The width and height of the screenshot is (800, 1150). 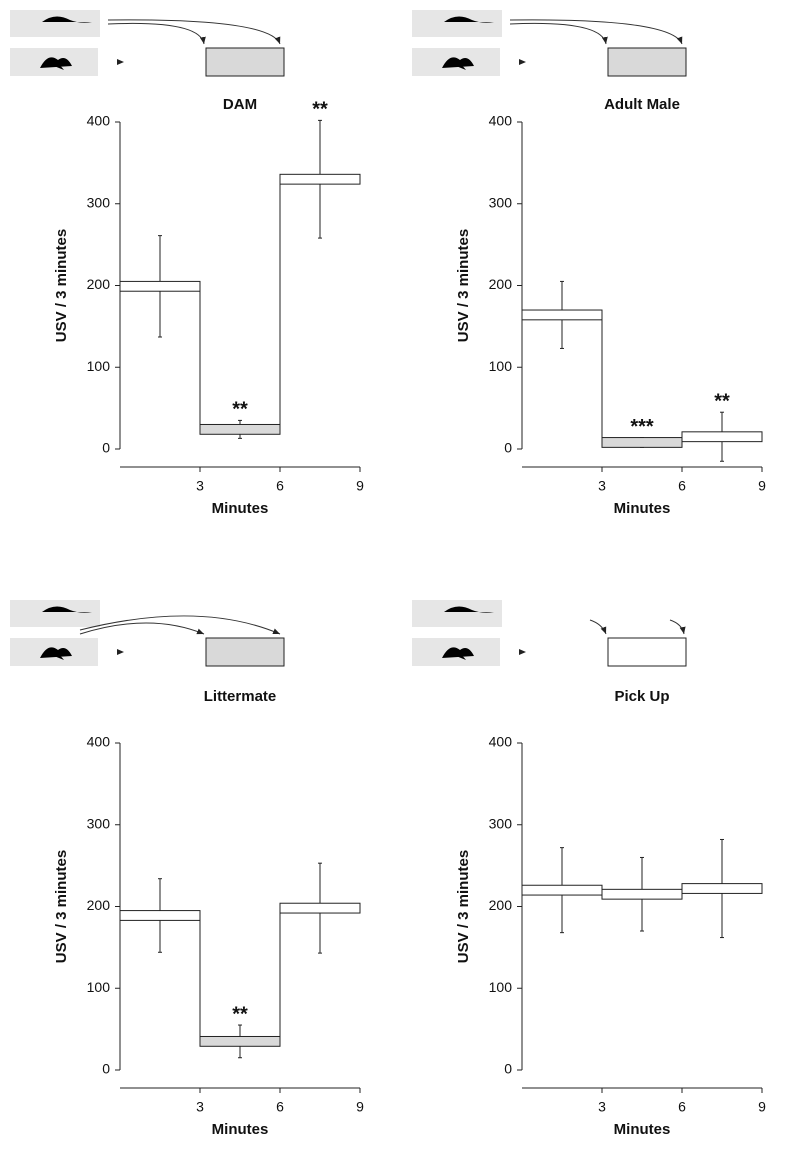 What do you see at coordinates (642, 104) in the screenshot?
I see `chart-title: Adult Male` at bounding box center [642, 104].